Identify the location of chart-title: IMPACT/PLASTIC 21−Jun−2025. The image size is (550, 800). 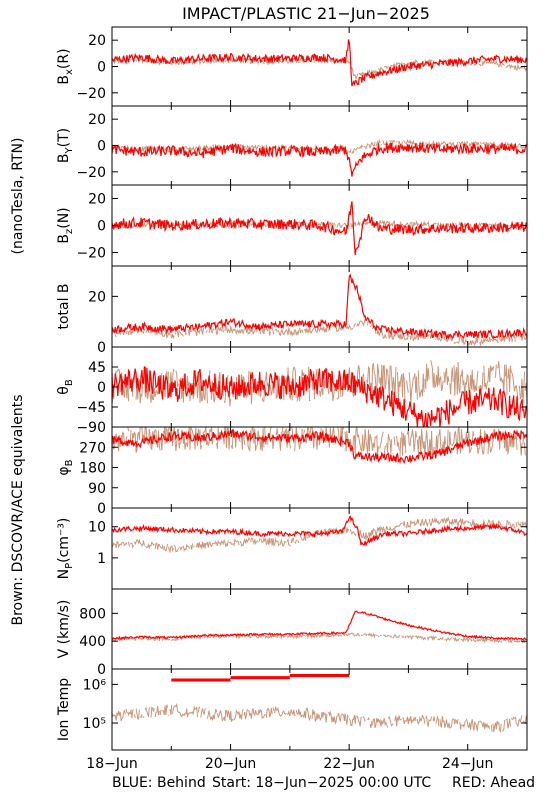
(306, 13).